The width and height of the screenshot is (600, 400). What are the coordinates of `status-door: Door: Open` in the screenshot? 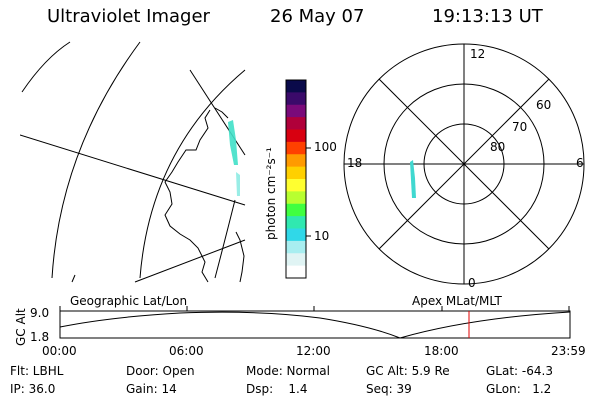 It's located at (160, 371).